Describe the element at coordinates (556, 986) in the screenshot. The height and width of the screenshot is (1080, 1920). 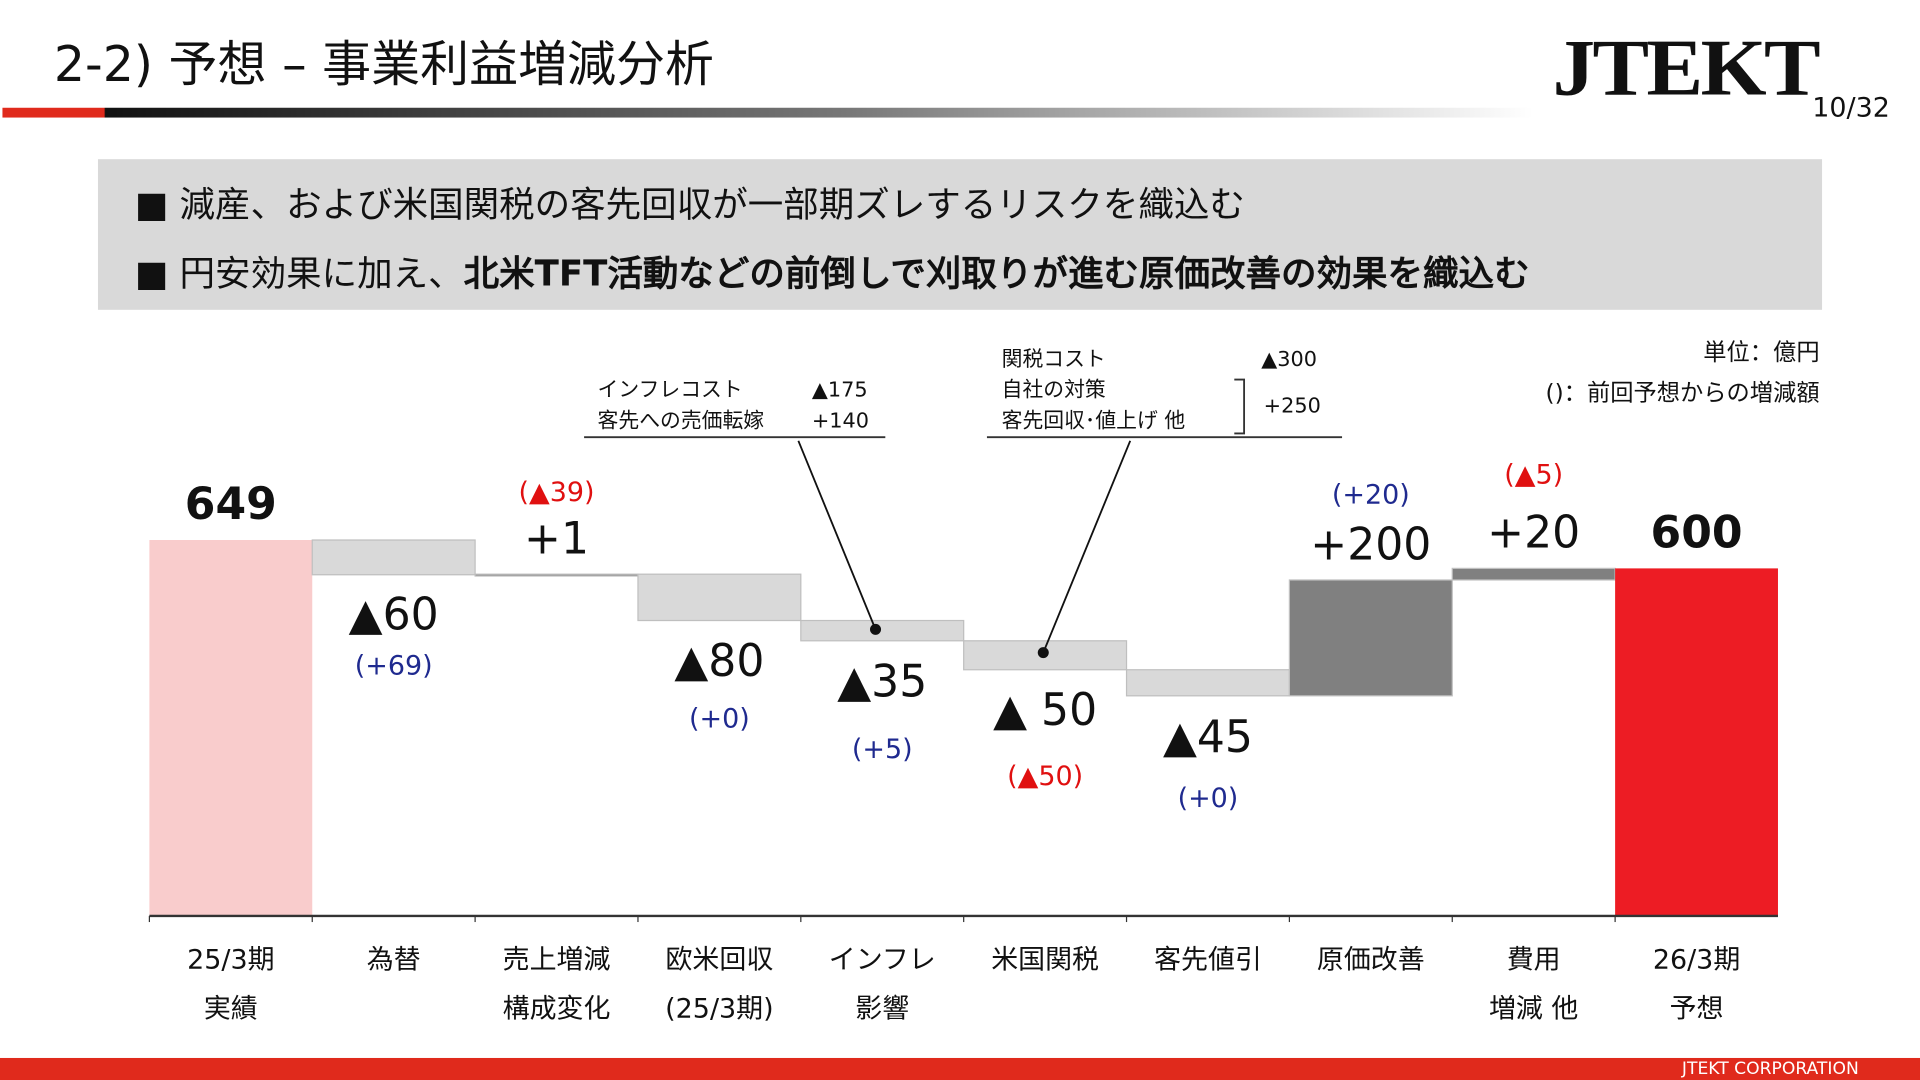
I see `category-label: 売上増減 構成変化` at that location.